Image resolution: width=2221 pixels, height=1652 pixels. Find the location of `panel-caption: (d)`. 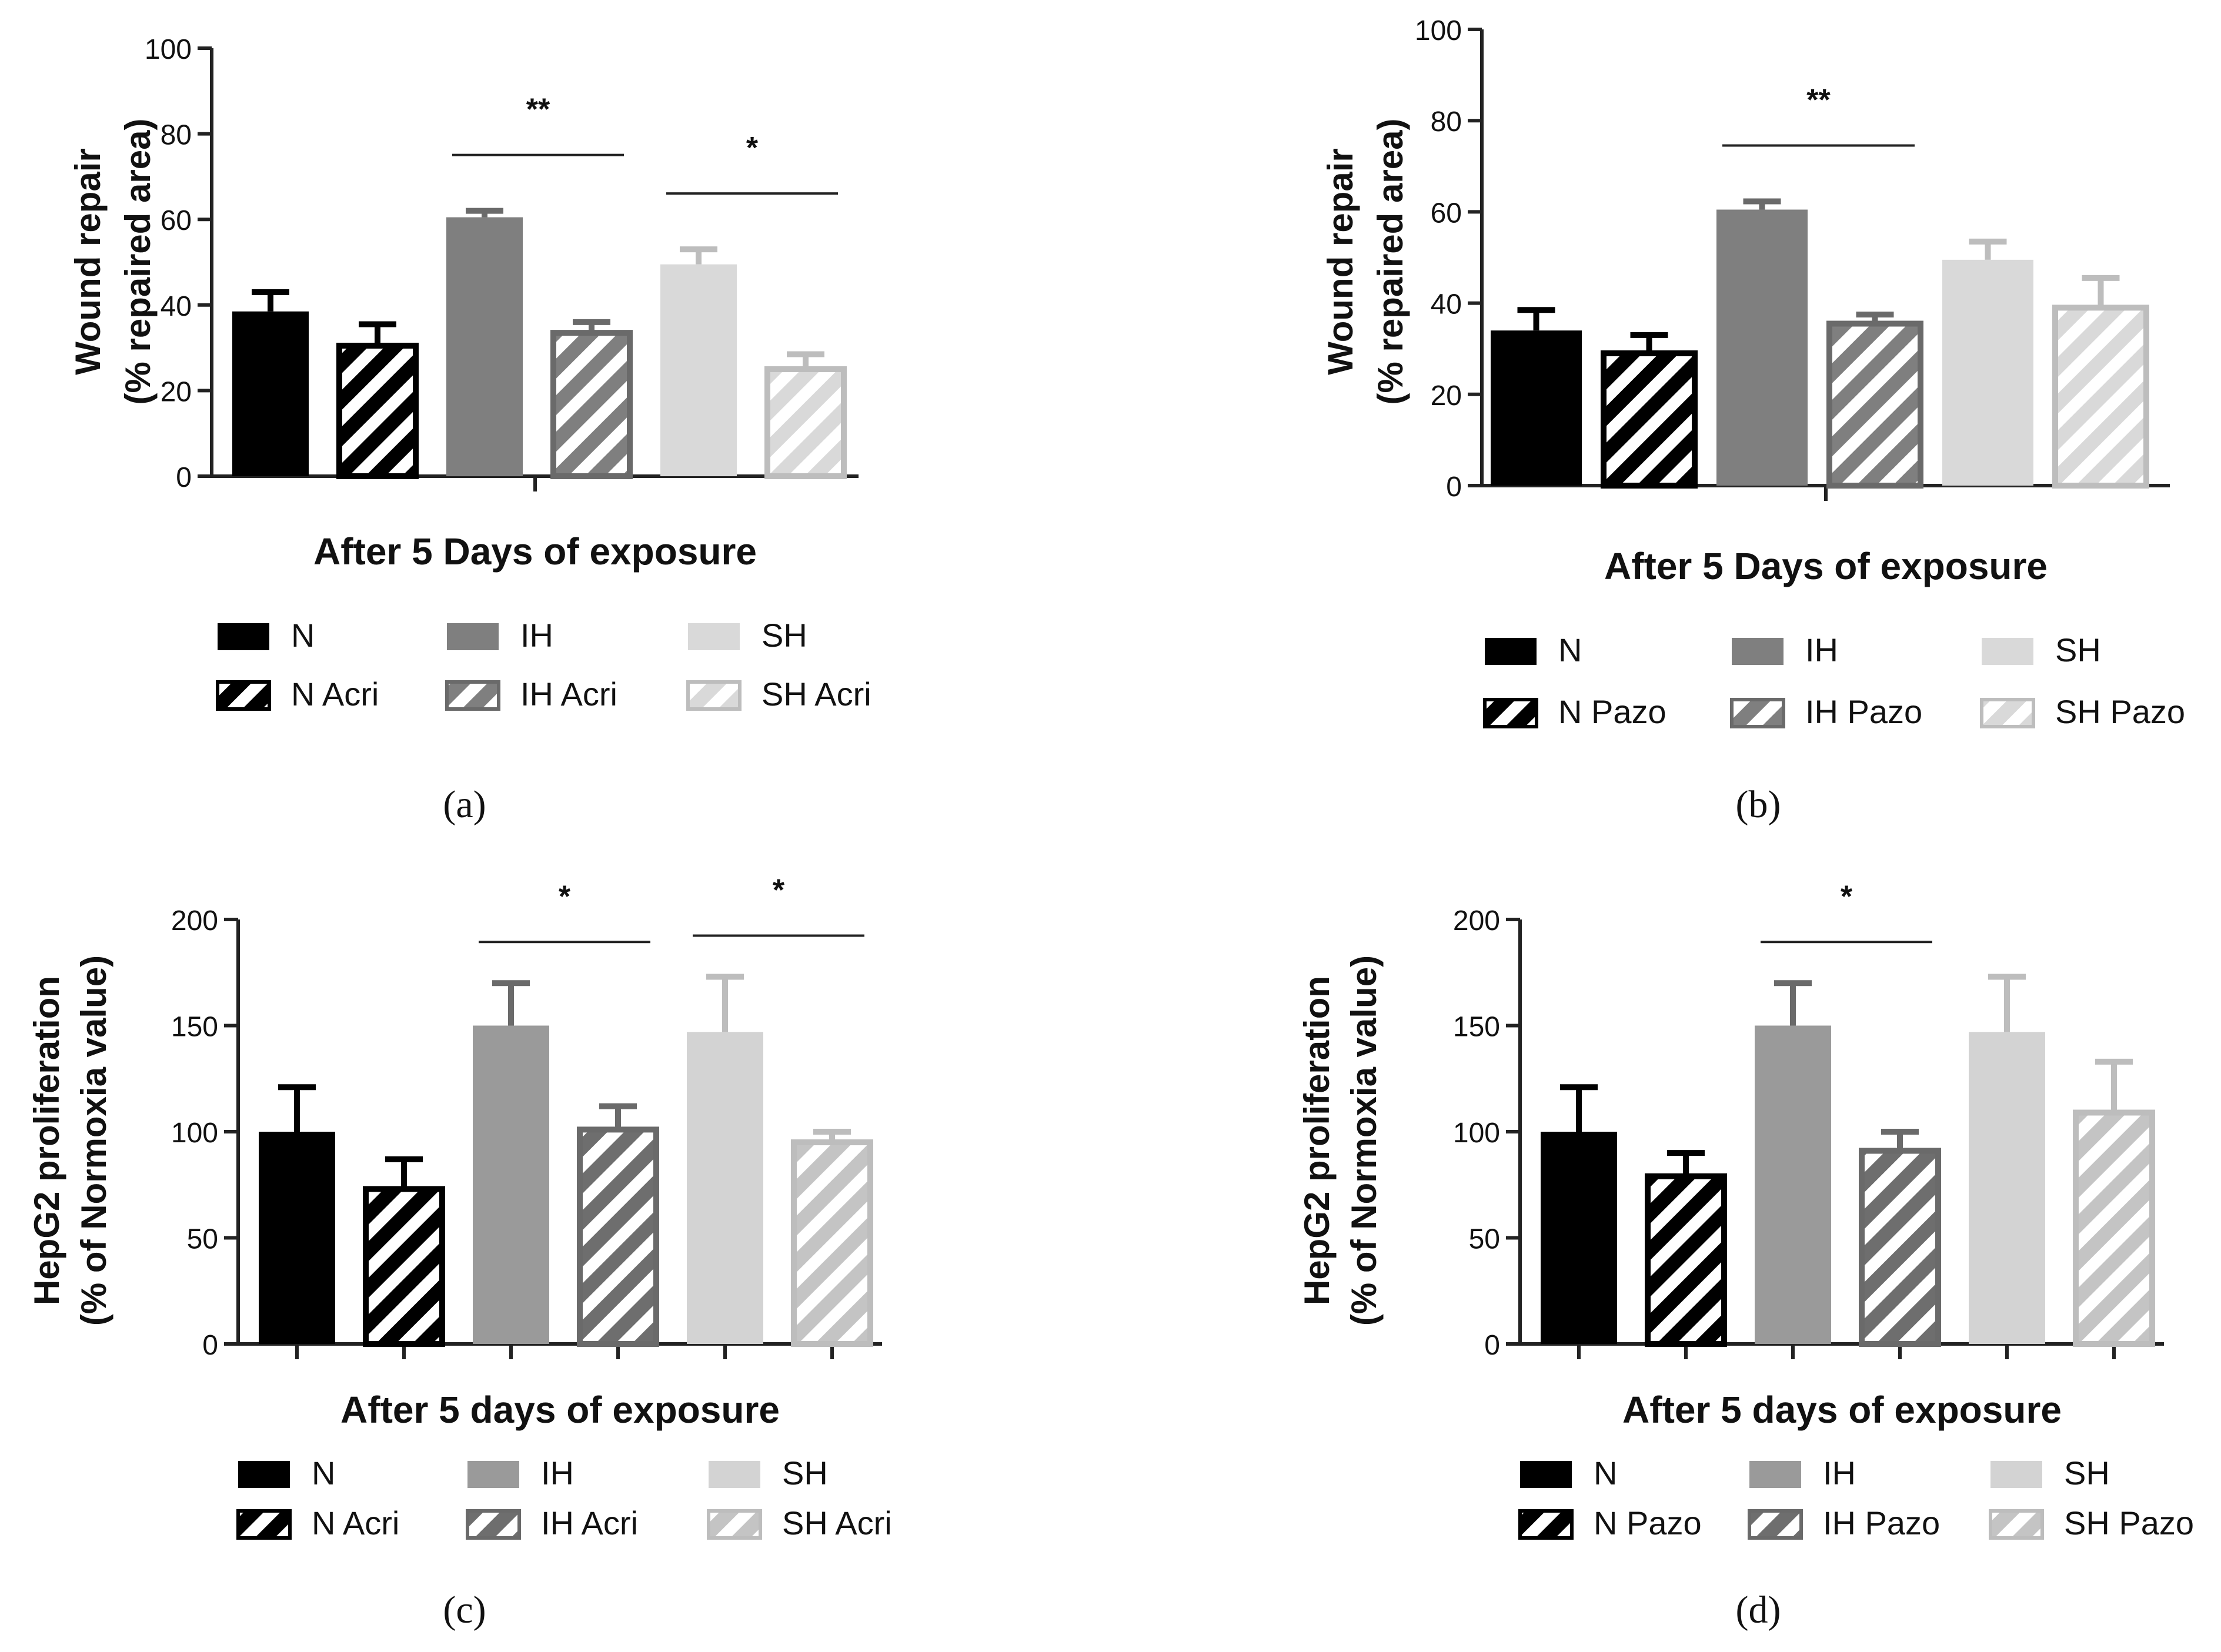

panel-caption: (d) is located at coordinates (1759, 1610).